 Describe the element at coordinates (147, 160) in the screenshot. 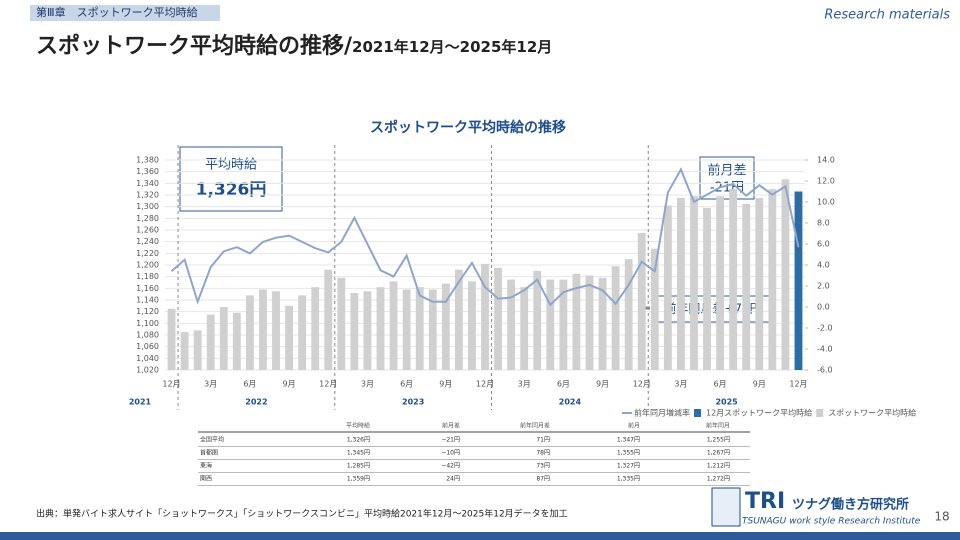

I see `y-tick-label: 1,380` at that location.